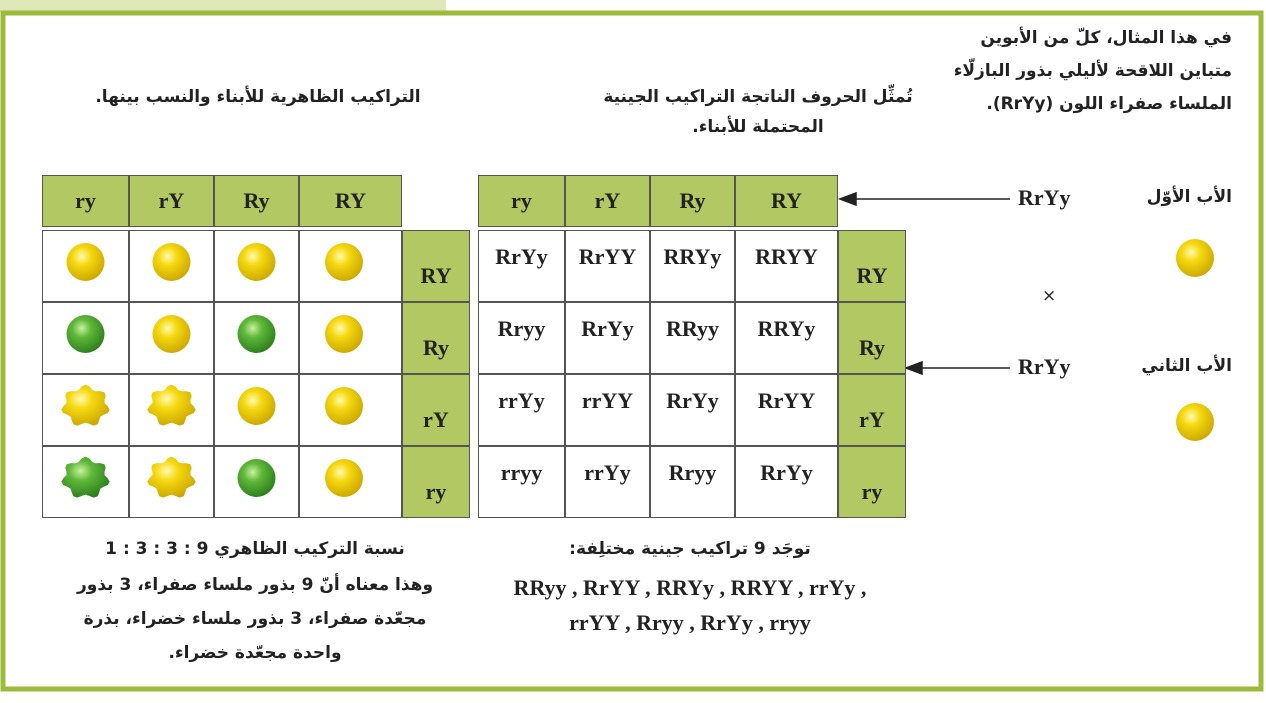 The height and width of the screenshot is (703, 1266). What do you see at coordinates (258, 97) in the screenshot?
I see `phenotype-caption: التراكيب الظاهرية للأبناء والنسب بينها.` at bounding box center [258, 97].